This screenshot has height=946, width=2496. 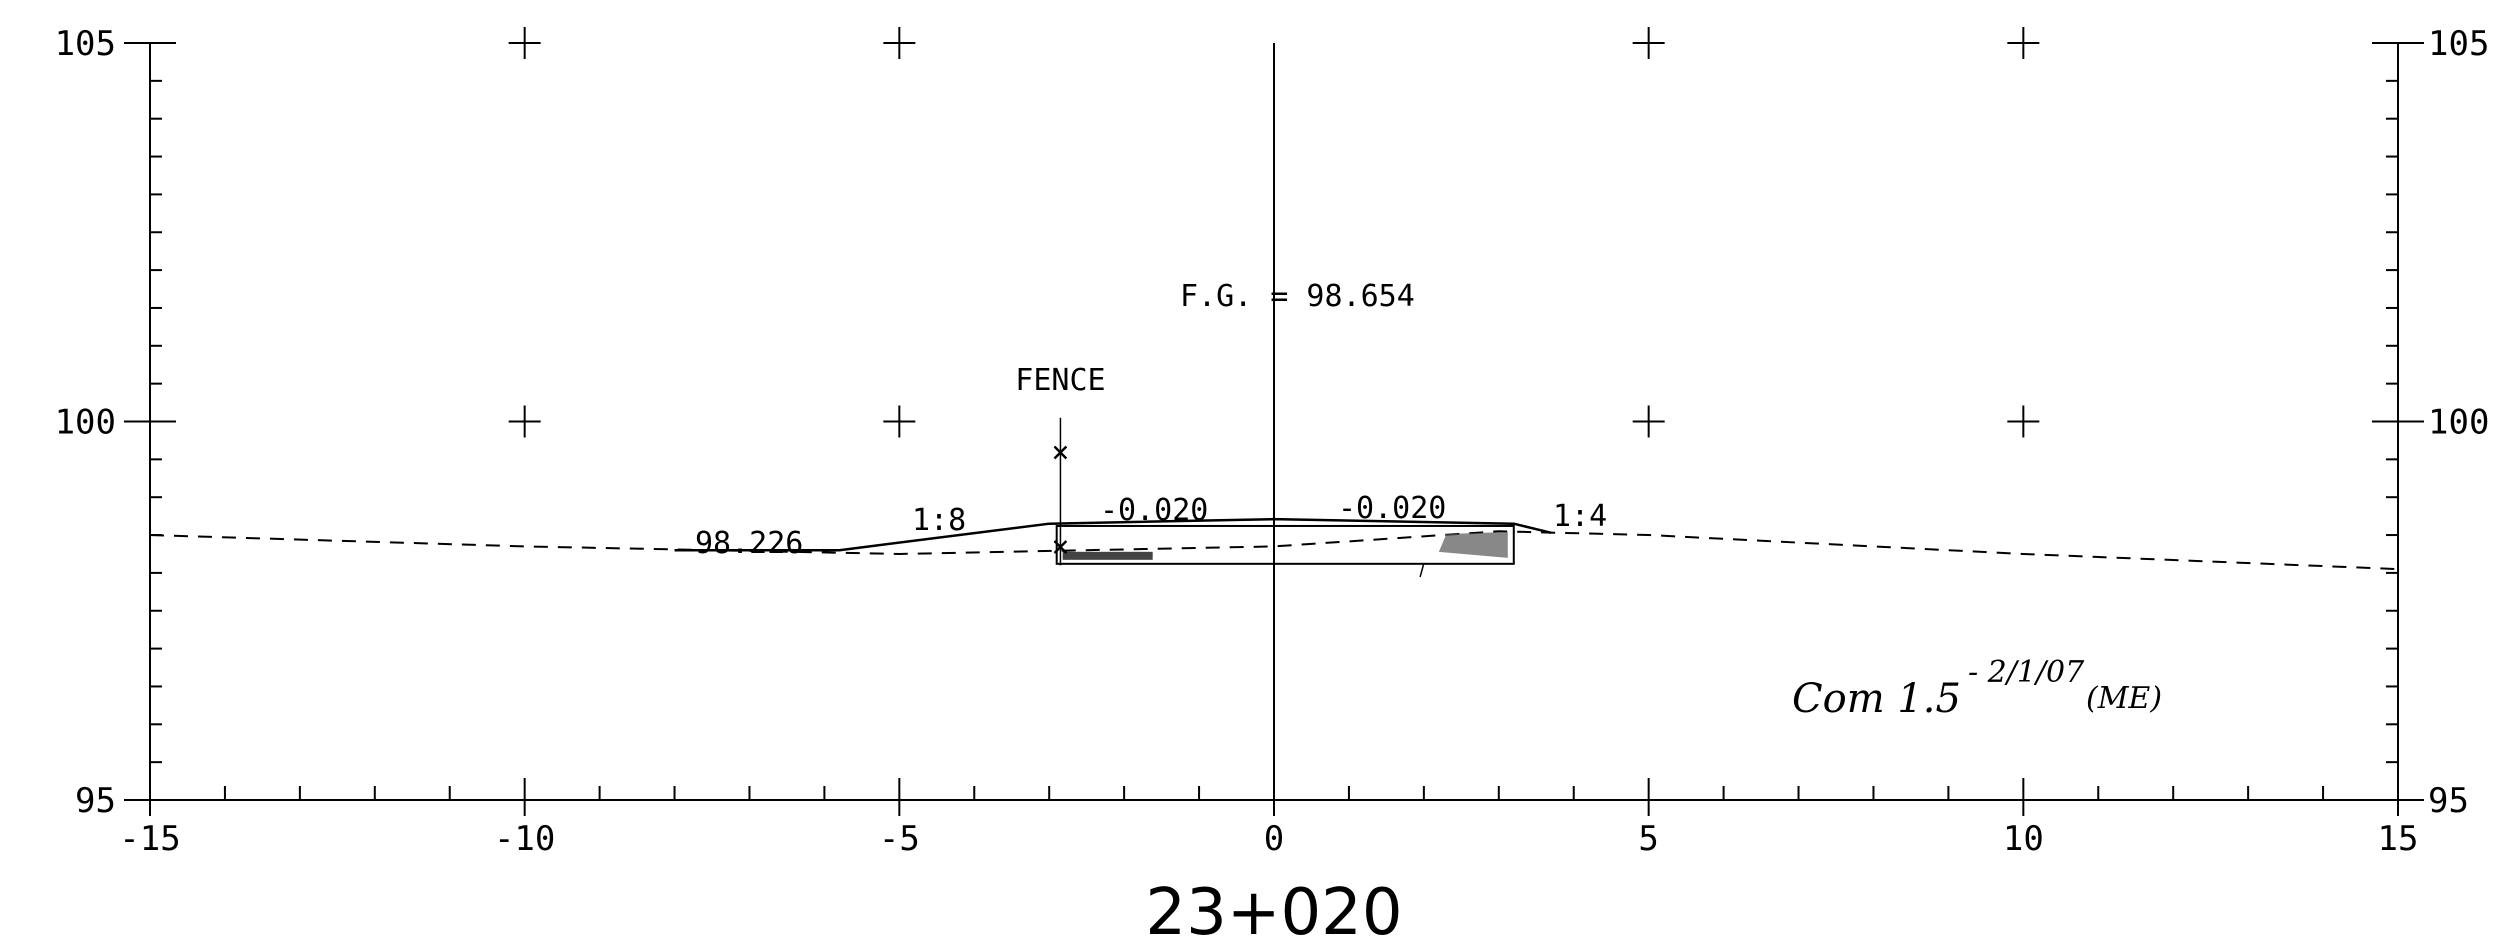 What do you see at coordinates (1060, 452) in the screenshot?
I see `fence-x-mark: ×` at bounding box center [1060, 452].